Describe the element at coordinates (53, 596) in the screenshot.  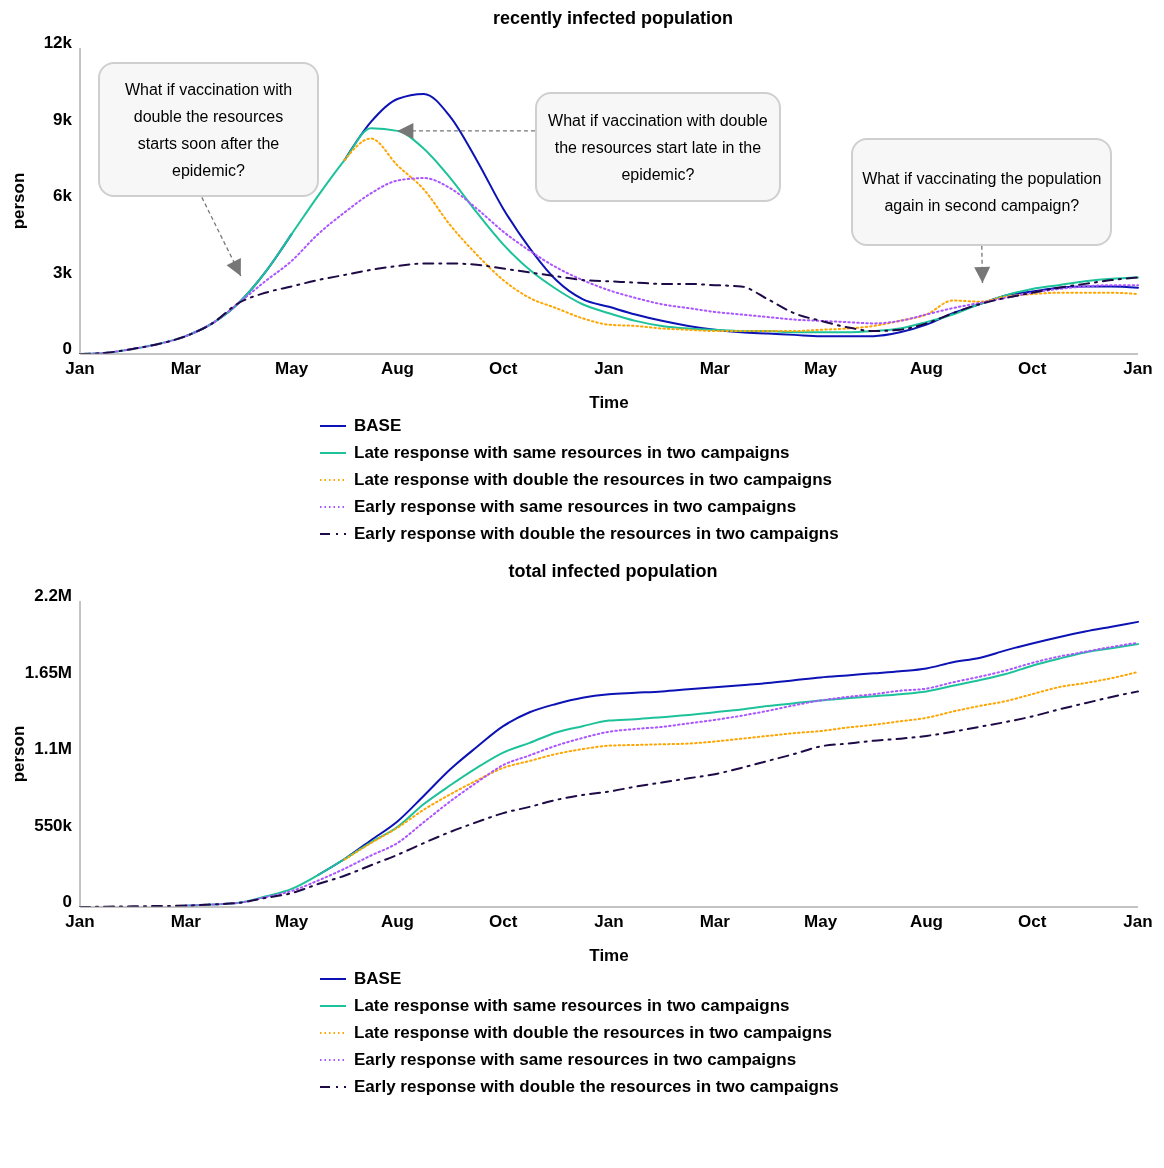
I see `y-tick-label: 2.2M` at that location.